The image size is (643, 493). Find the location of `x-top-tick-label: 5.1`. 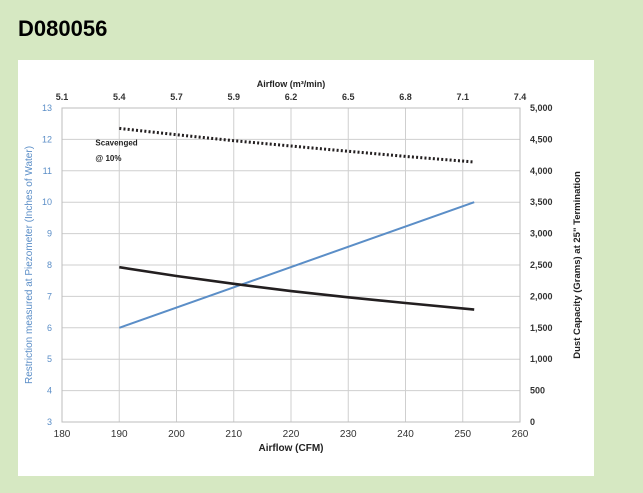

x-top-tick-label: 5.1 is located at coordinates (62, 97).